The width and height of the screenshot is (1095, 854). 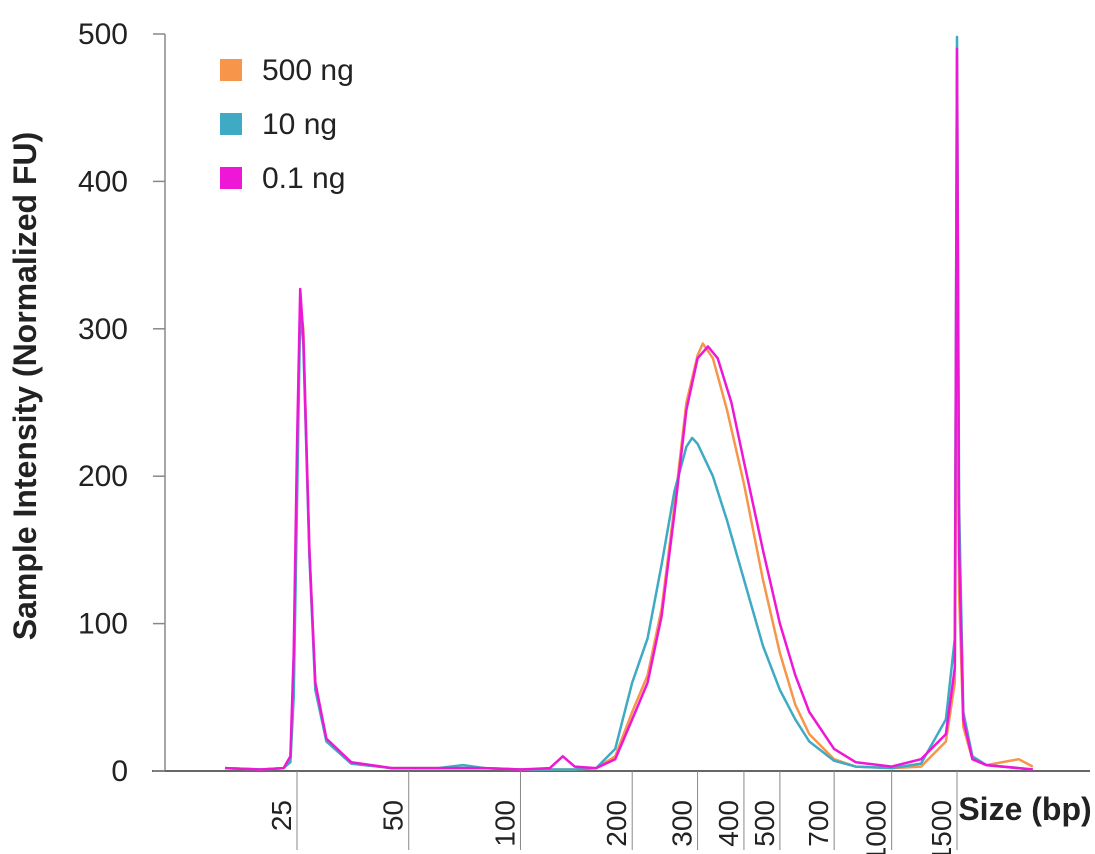 What do you see at coordinates (299, 124) in the screenshot?
I see `legend-label: 10 ng` at bounding box center [299, 124].